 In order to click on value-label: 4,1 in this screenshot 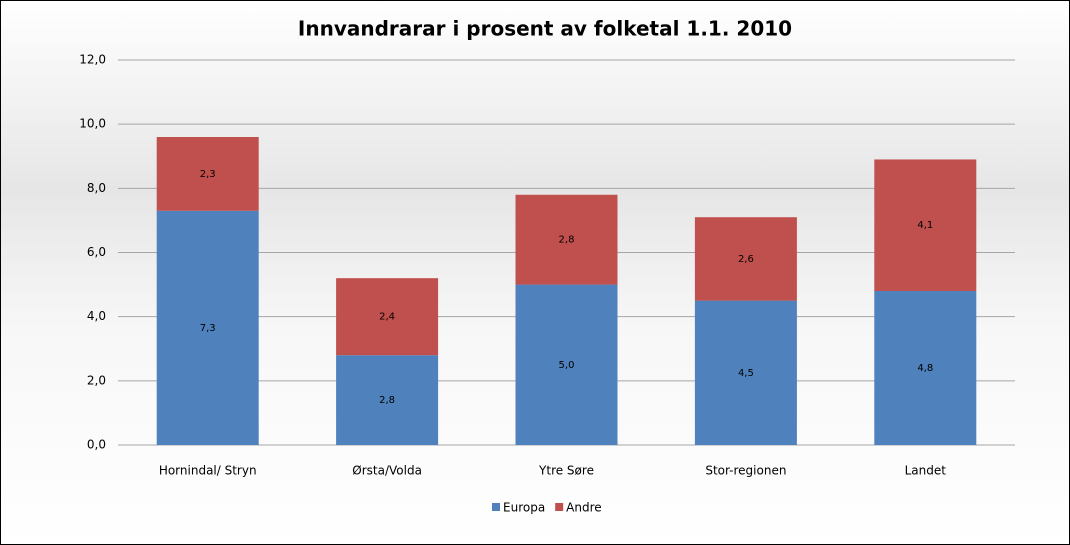, I will do `click(925, 225)`.